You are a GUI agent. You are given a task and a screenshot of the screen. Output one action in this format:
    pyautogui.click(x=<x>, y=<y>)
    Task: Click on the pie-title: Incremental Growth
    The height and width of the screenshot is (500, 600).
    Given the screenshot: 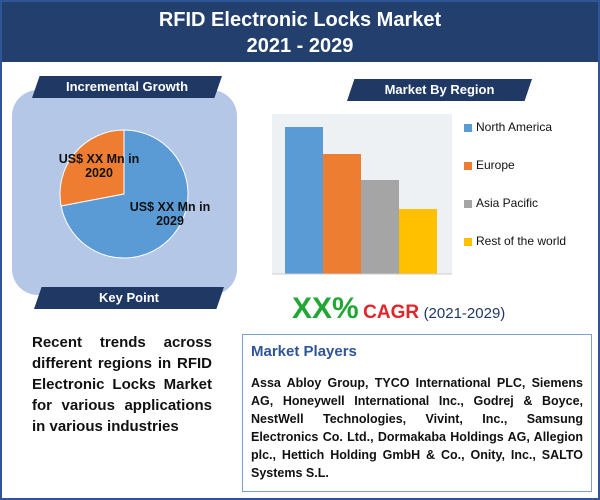 What is the action you would take?
    pyautogui.click(x=127, y=87)
    